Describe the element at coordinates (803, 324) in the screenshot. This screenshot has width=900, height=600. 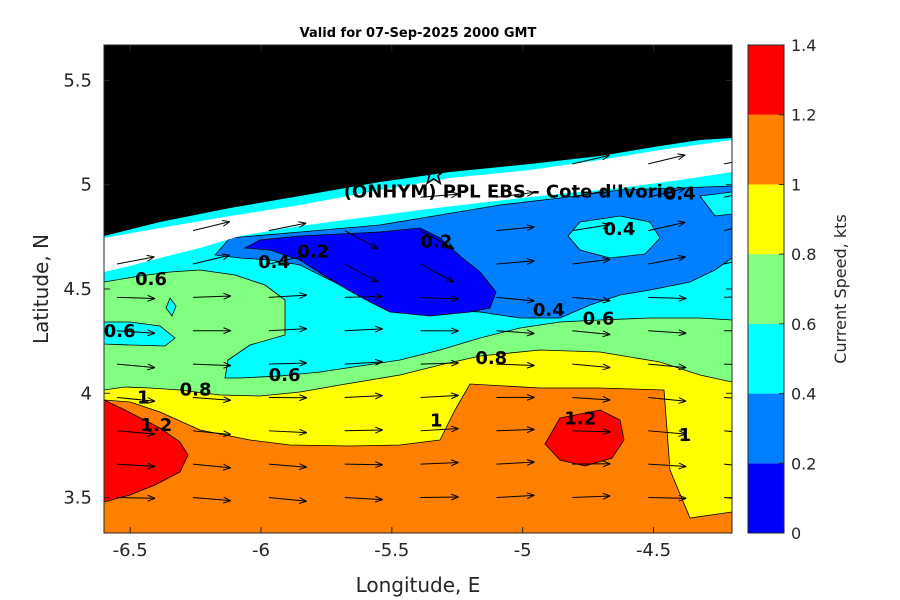
I see `colorbar-tick-label: 0.6` at that location.